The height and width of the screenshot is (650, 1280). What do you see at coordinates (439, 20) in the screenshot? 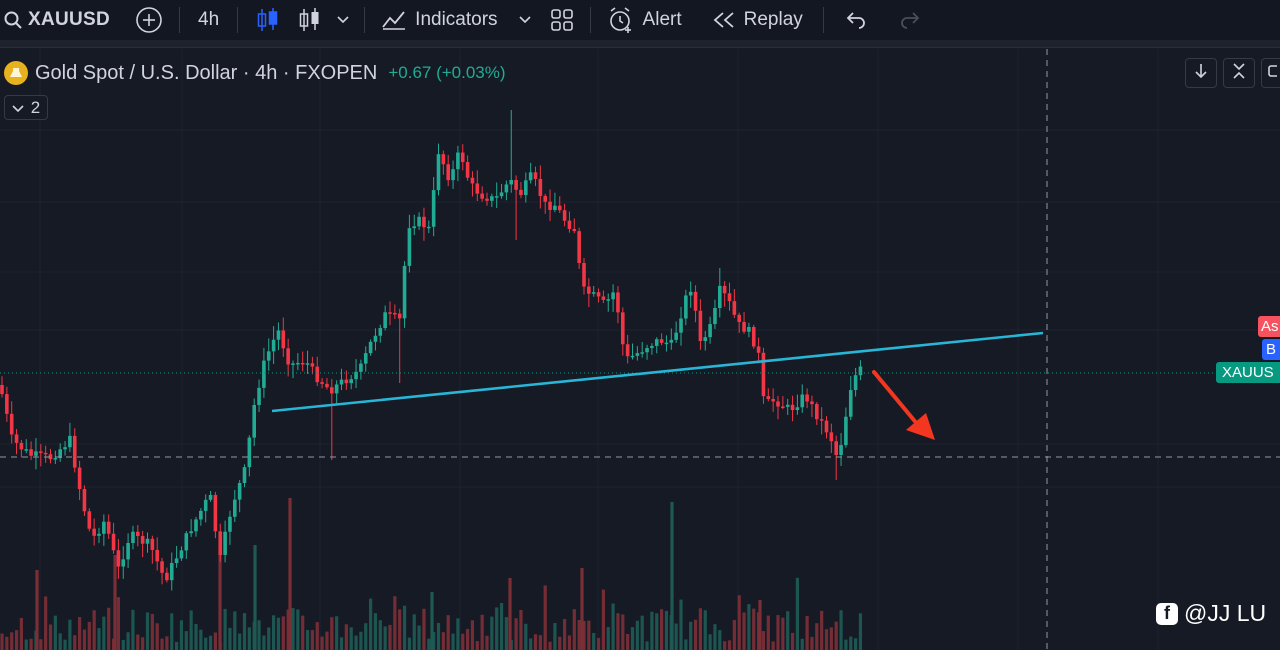
I see `indicators-button: Indicators` at bounding box center [439, 20].